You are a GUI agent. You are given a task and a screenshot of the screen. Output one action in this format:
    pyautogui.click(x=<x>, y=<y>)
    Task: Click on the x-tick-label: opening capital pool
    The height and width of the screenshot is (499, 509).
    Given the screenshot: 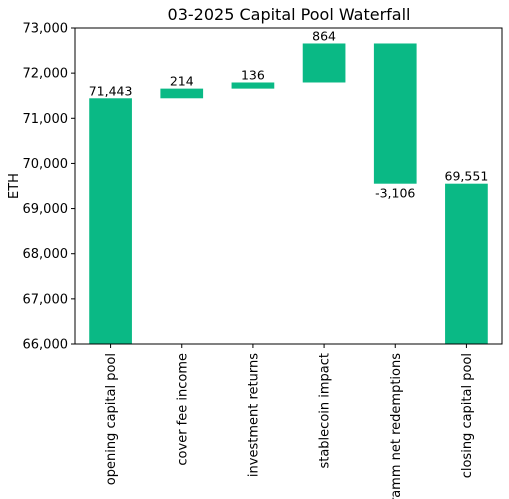 What is the action you would take?
    pyautogui.click(x=111, y=419)
    